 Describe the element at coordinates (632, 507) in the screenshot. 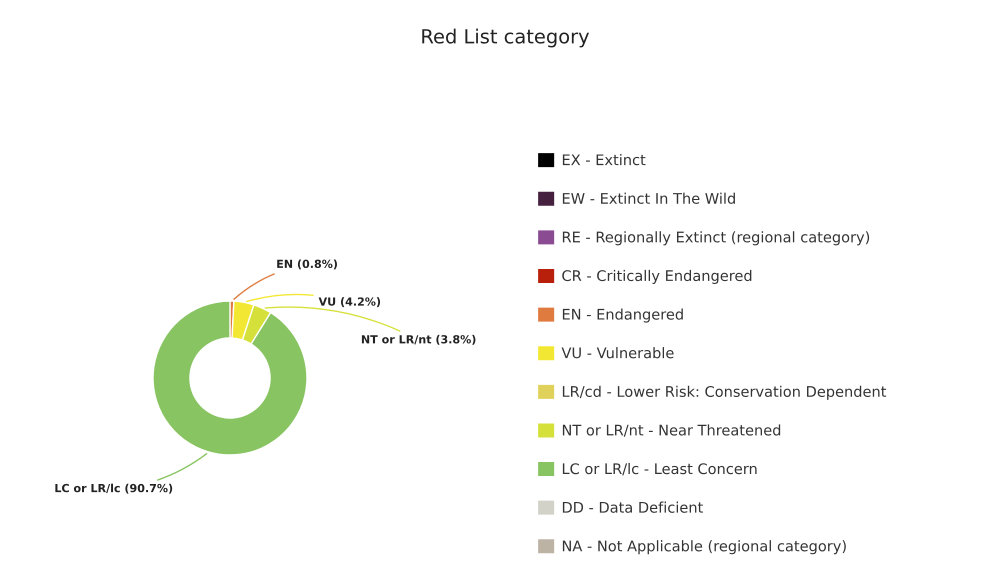

I see `legend-label: DD - Data Deficient` at that location.